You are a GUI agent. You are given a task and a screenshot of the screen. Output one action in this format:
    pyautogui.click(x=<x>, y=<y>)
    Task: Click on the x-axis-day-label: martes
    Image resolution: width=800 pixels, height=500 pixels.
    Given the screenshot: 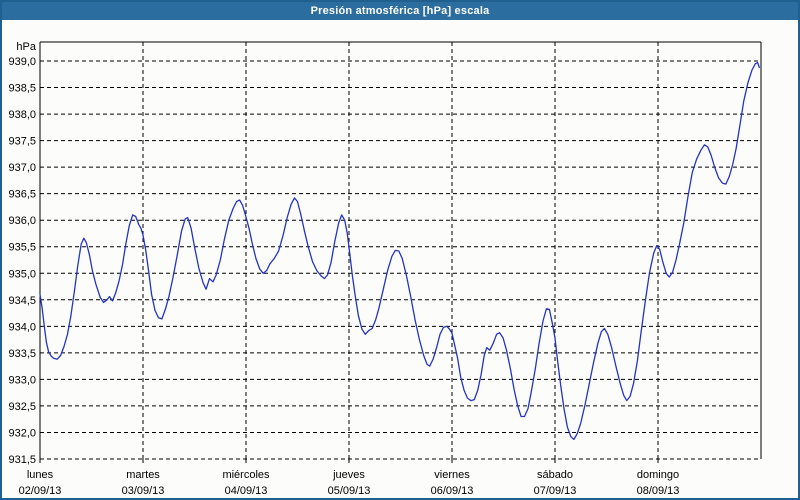 What is the action you would take?
    pyautogui.click(x=143, y=475)
    